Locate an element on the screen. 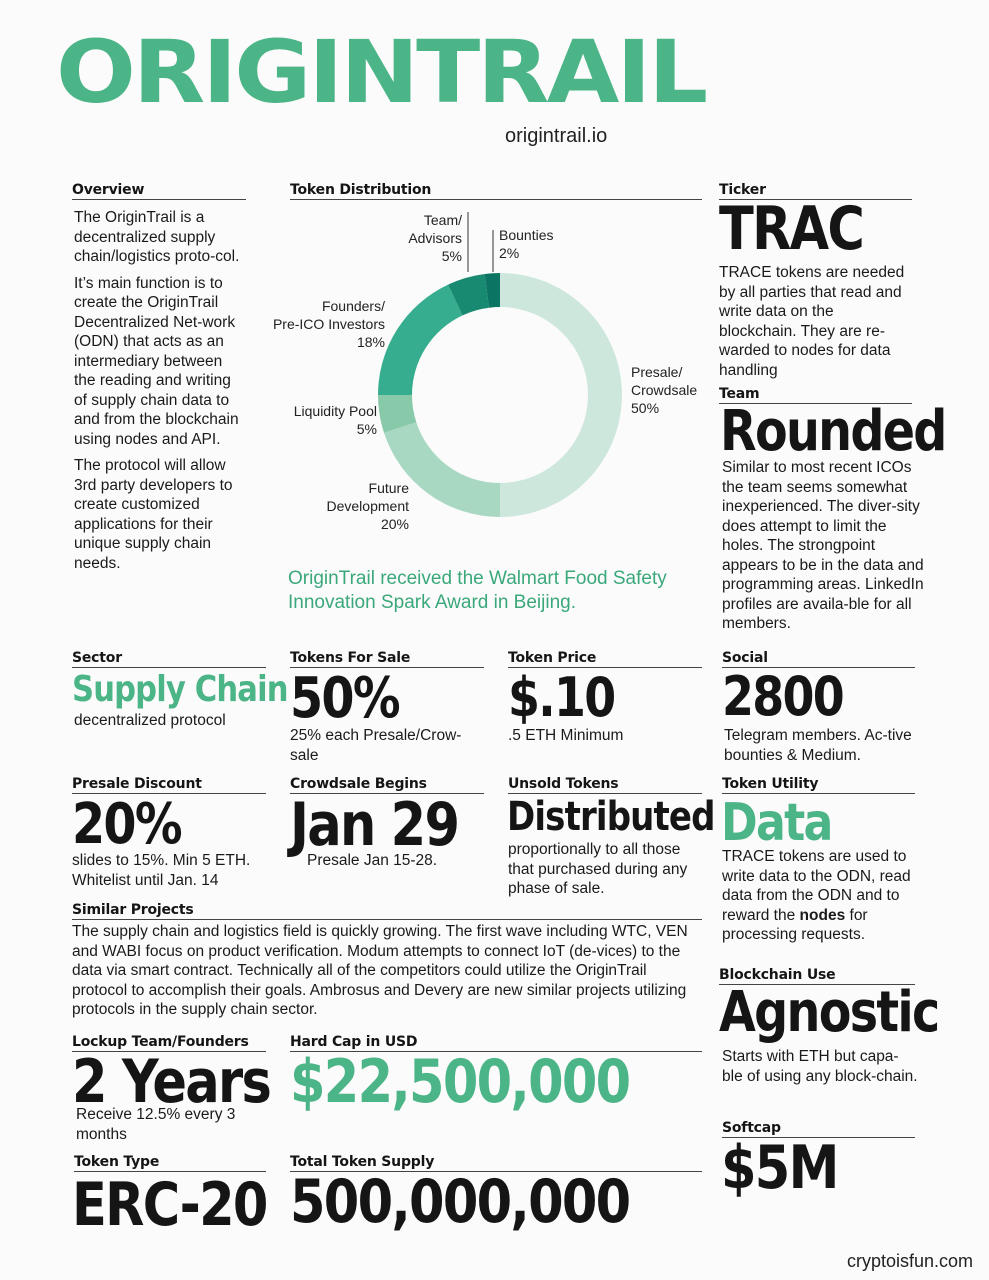  donut-slice-future-development is located at coordinates (441, 469).